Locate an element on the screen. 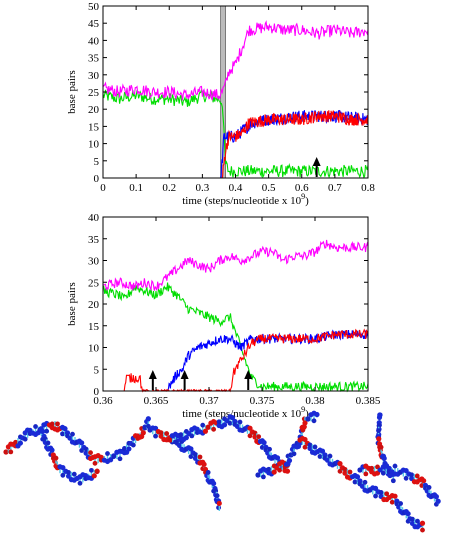  x-axis-label: time (steps/nucleotide x 109) is located at coordinates (245, 412).